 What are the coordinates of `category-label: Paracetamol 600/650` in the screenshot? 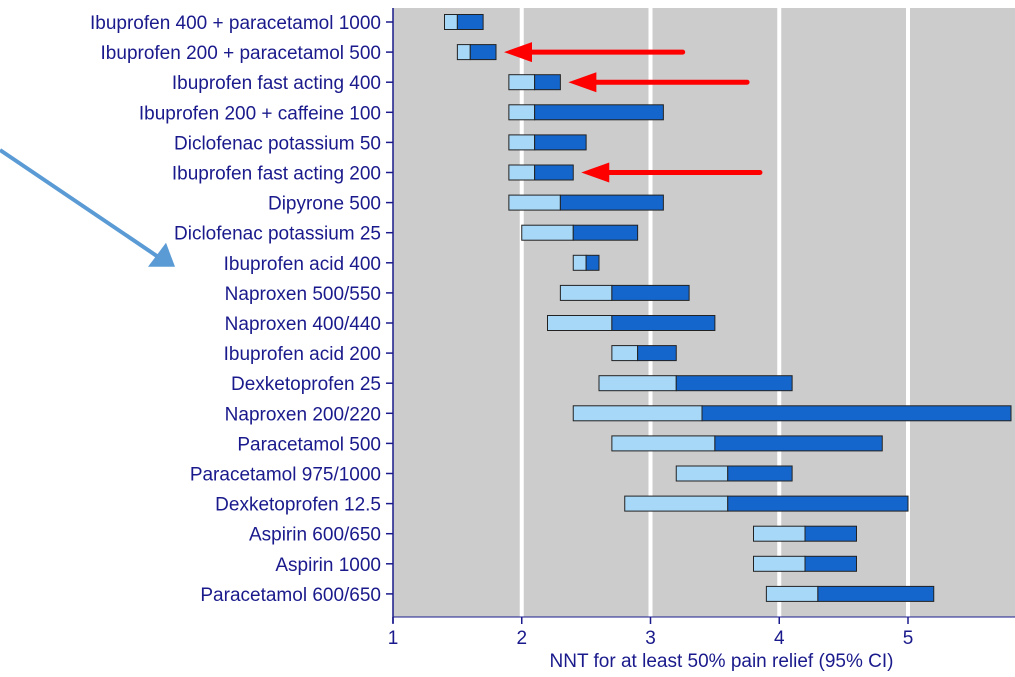 It's located at (290, 595).